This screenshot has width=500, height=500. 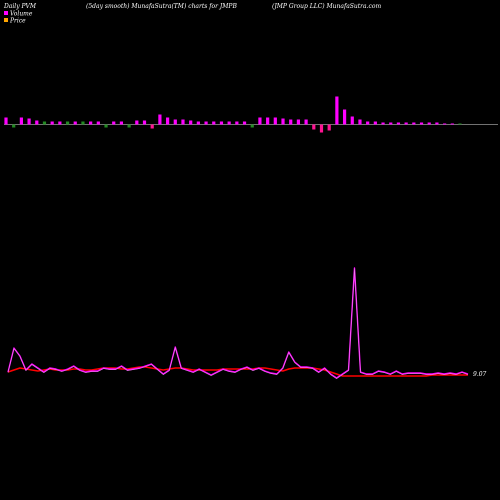 What do you see at coordinates (6, 20) in the screenshot?
I see `legend-price-swatch` at bounding box center [6, 20].